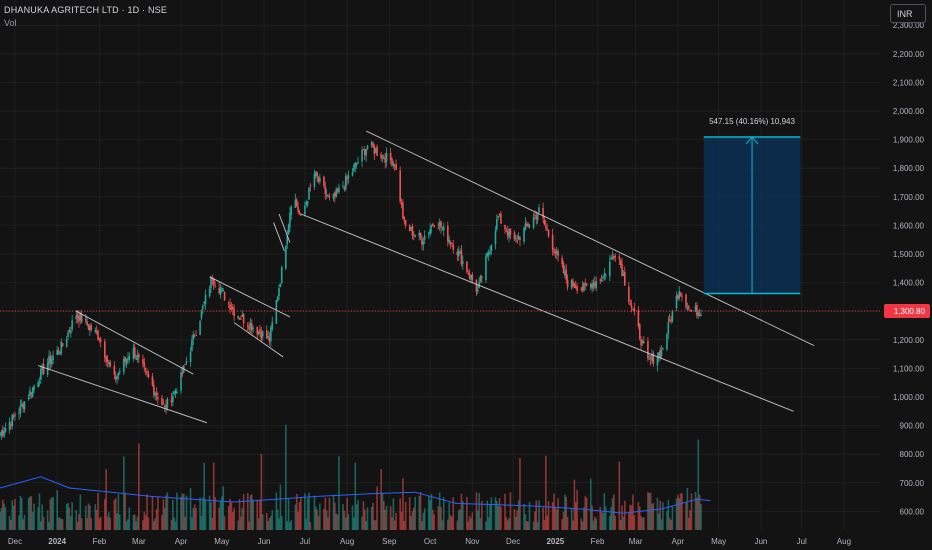 The width and height of the screenshot is (932, 550). Describe the element at coordinates (86, 10) in the screenshot. I see `symbol-title: DHANUKA AGRITECH LTD · 1D · NSE` at that location.